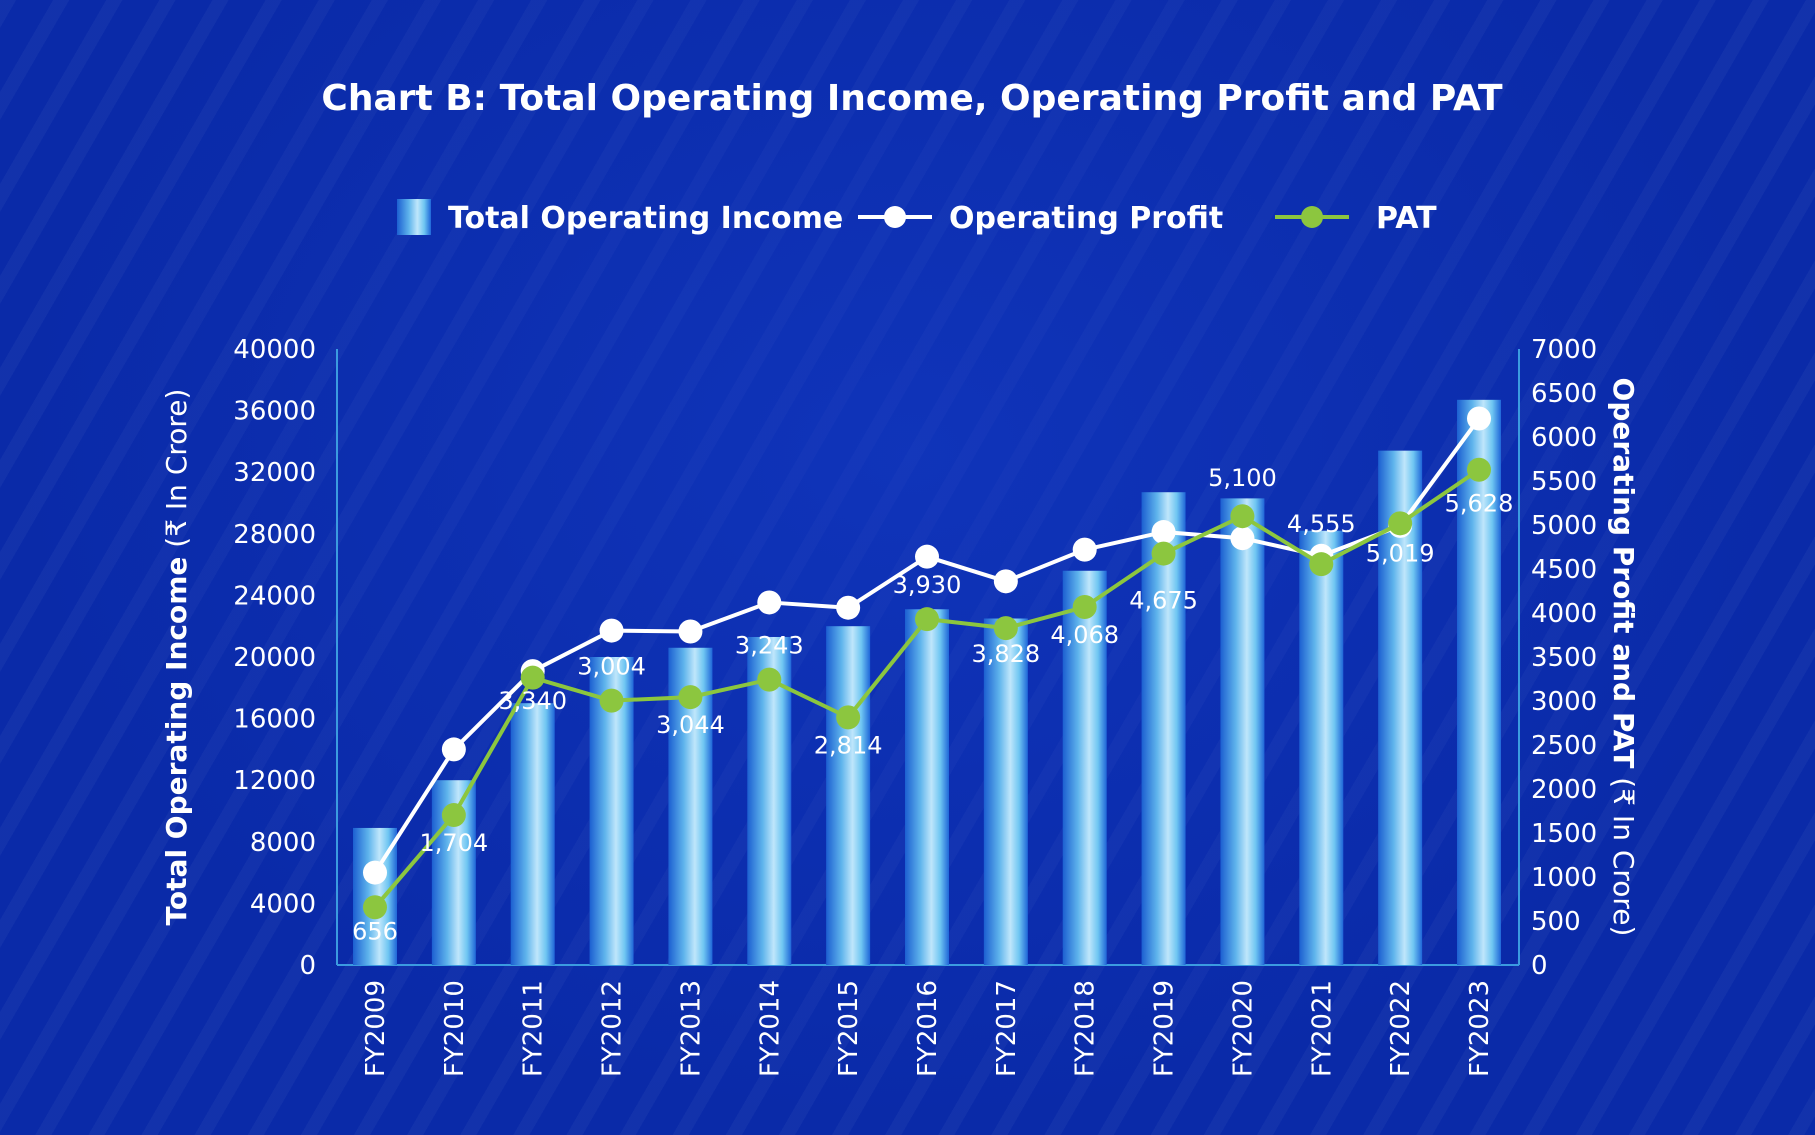 This screenshot has width=1815, height=1135. Describe the element at coordinates (1406, 218) in the screenshot. I see `legend-label-pat: PAT` at that location.